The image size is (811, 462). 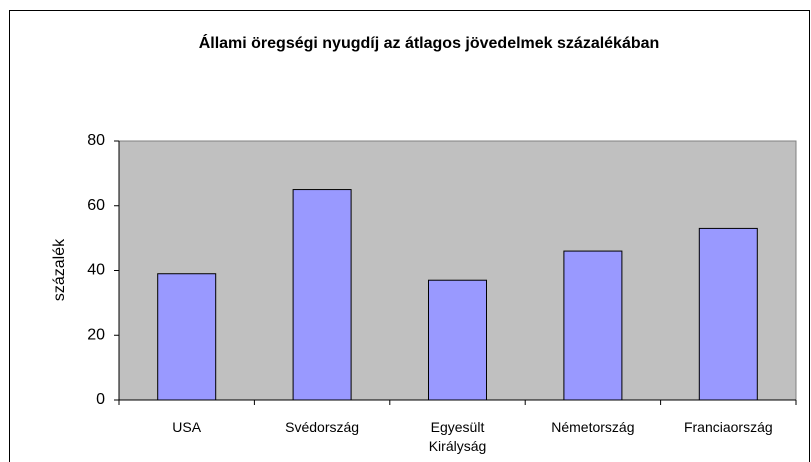 I want to click on y-tick-label: 40, so click(x=96, y=270).